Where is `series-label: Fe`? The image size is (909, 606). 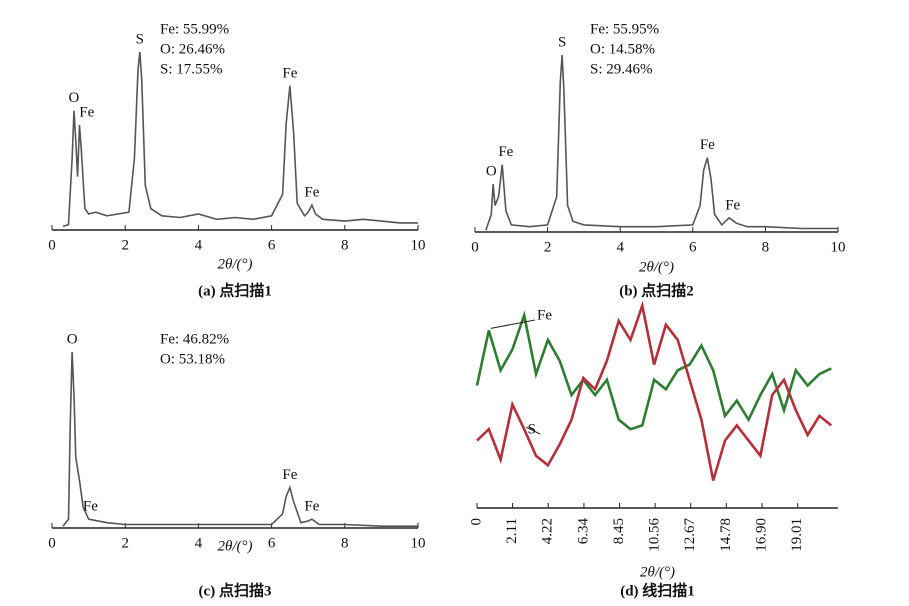 series-label: Fe is located at coordinates (544, 315).